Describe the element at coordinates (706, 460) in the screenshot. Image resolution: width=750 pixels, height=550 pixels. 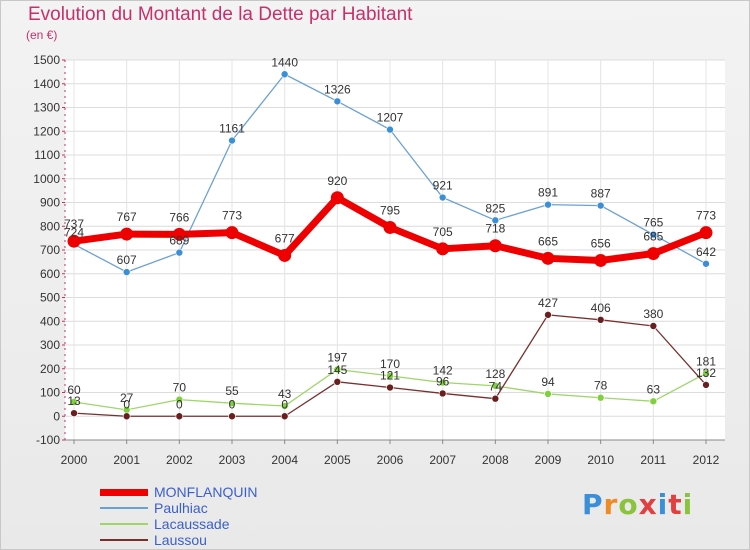
I see `x-tick-label: 2012` at that location.